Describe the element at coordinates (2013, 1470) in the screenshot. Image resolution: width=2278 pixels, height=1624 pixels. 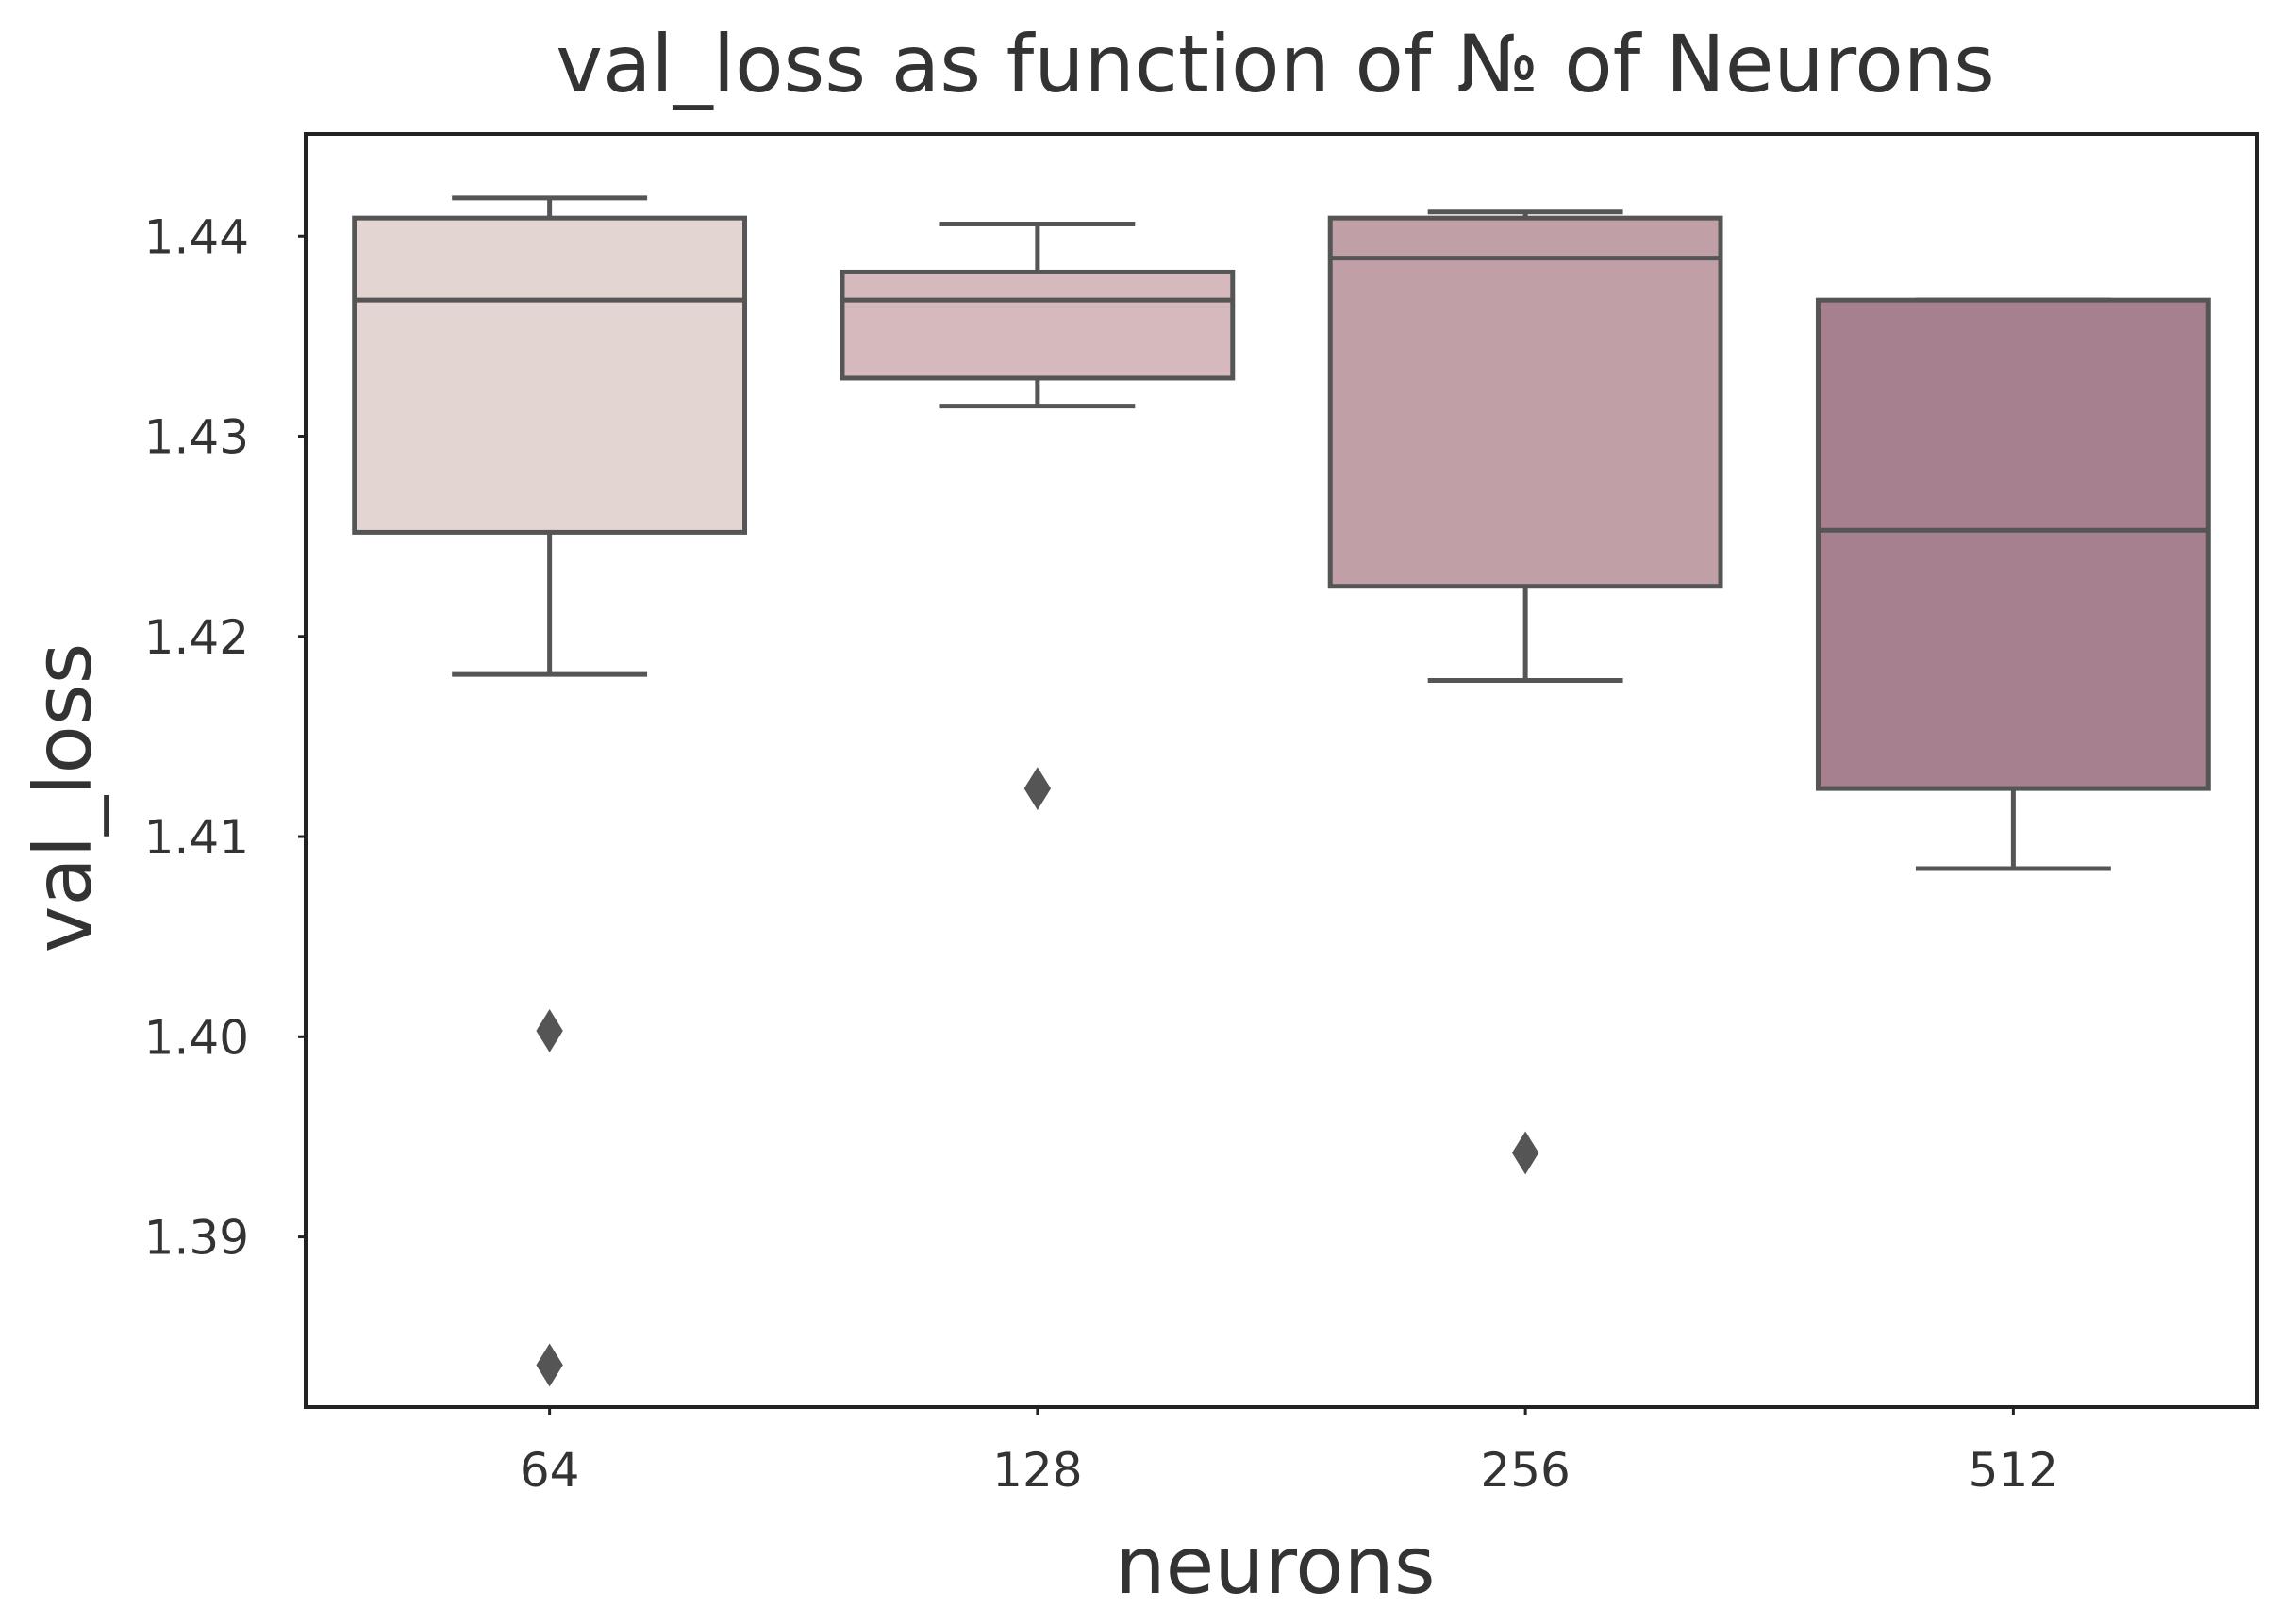
I see `x-tick-label: 512` at that location.